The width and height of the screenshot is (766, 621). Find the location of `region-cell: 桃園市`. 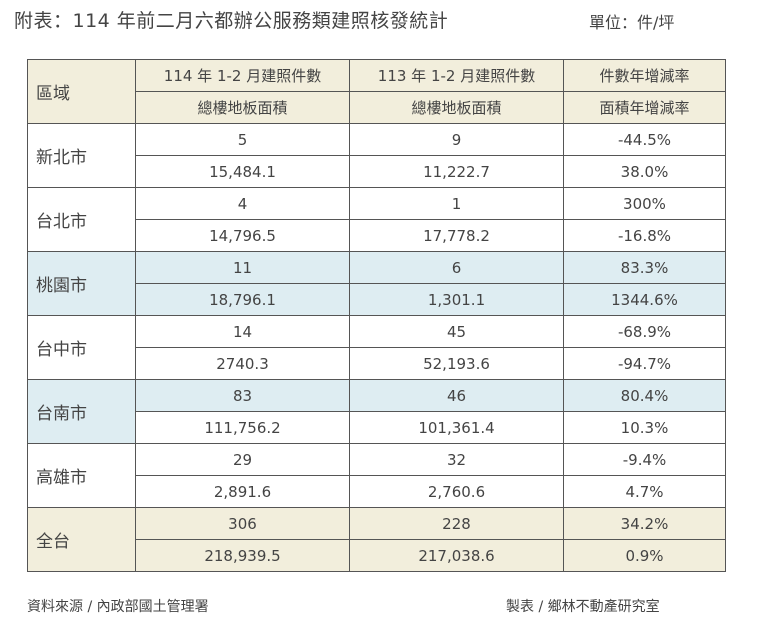

region-cell: 桃園市 is located at coordinates (81, 283).